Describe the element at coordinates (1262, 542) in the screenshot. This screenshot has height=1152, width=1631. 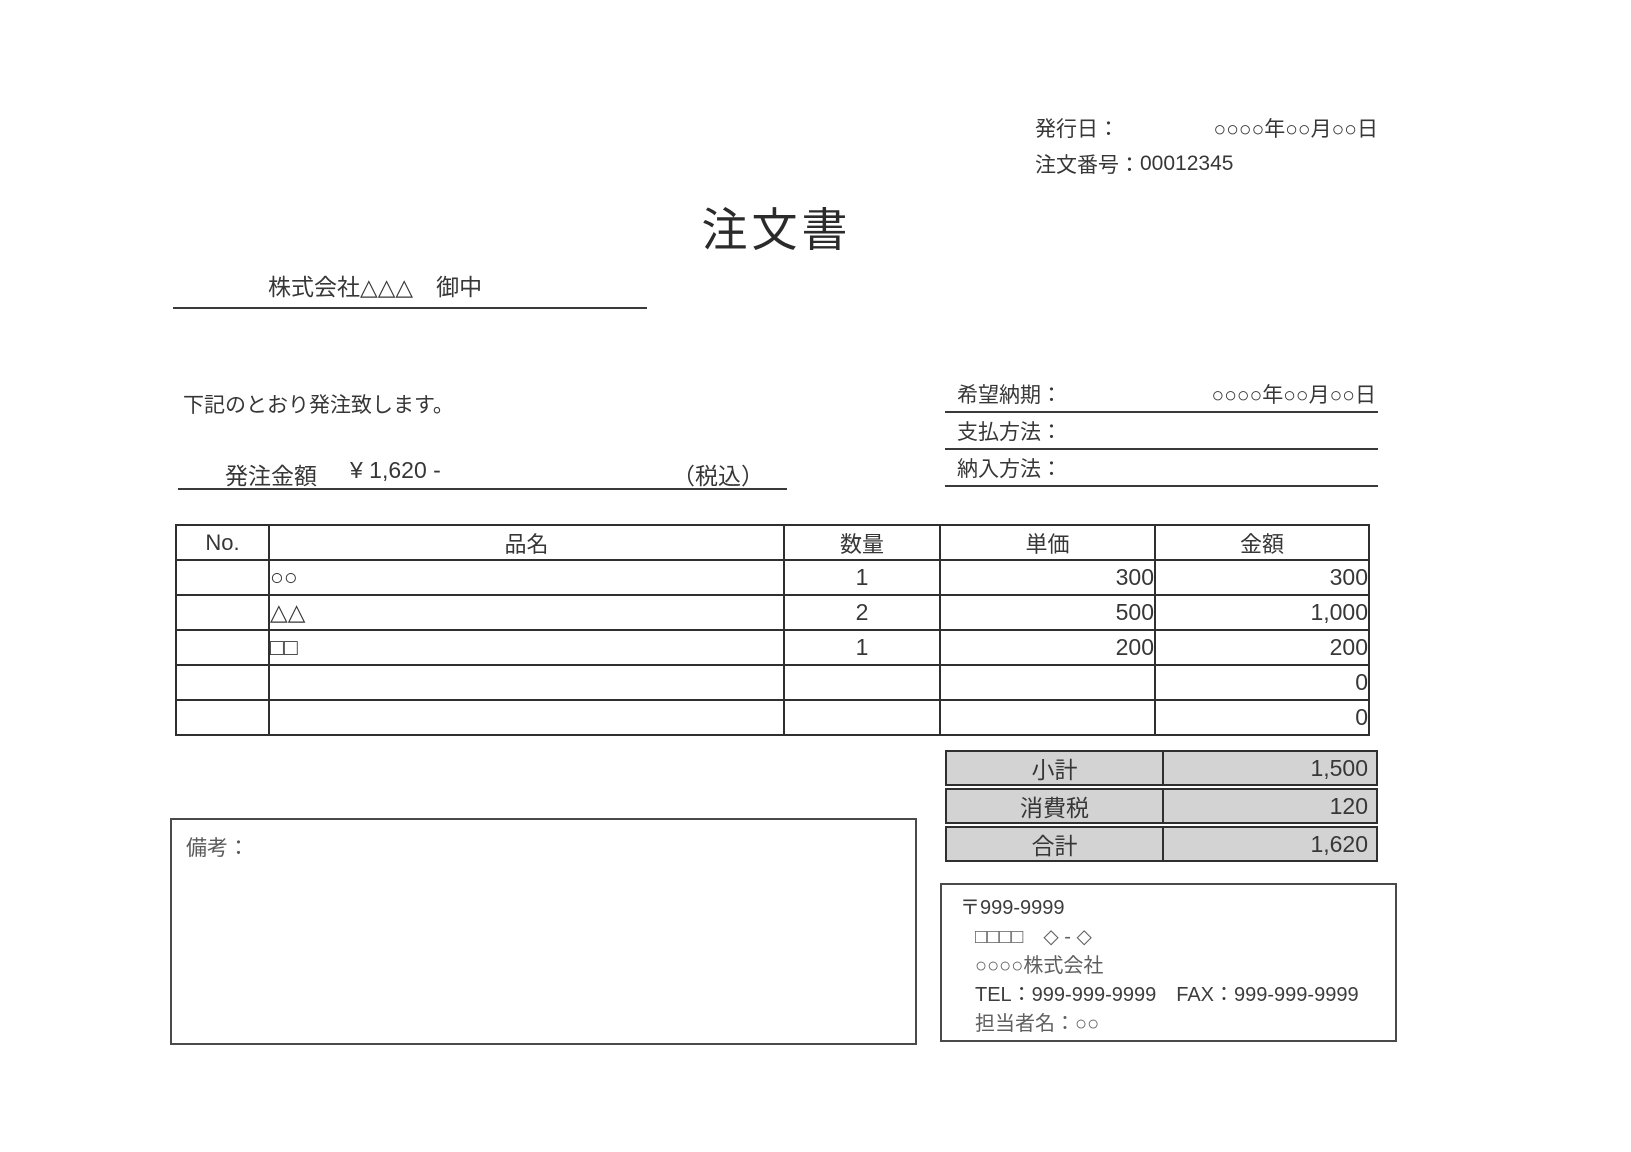
I see `header-amount: 金額` at that location.